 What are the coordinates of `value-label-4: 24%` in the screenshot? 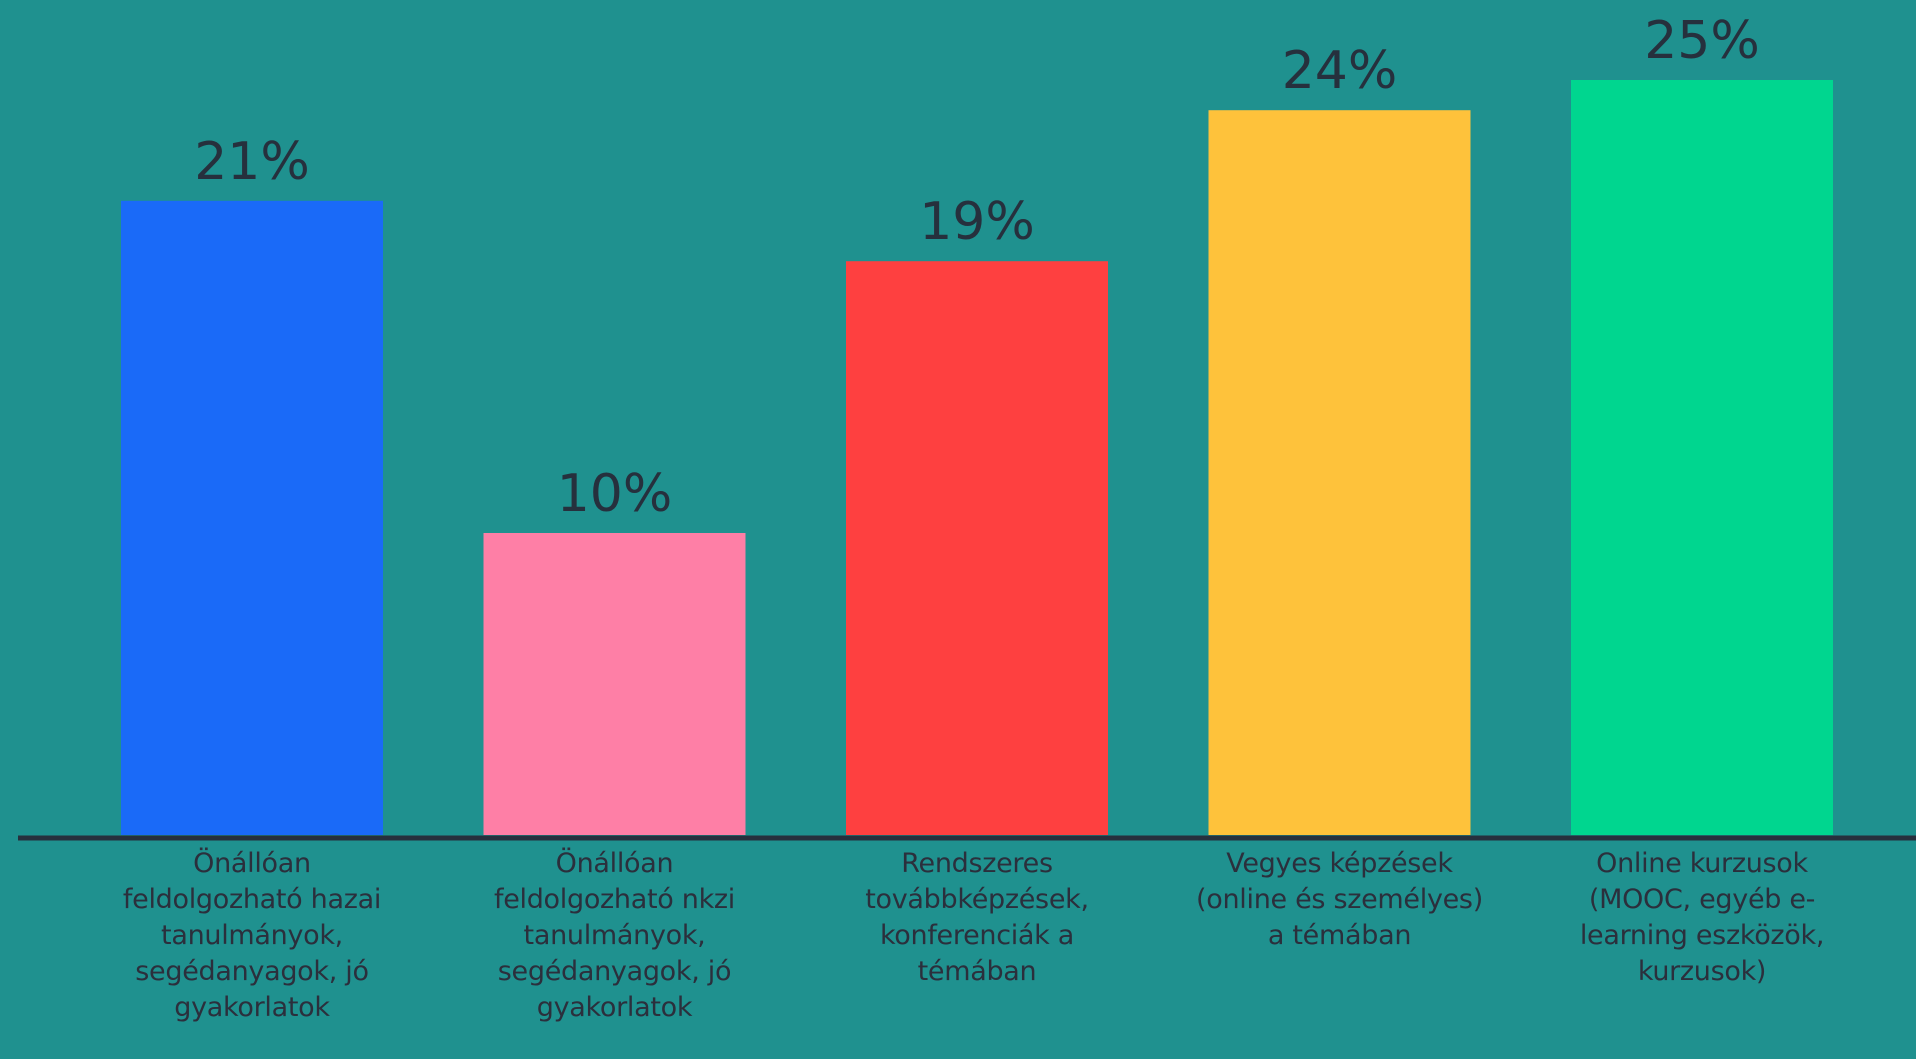 It's located at (1340, 71).